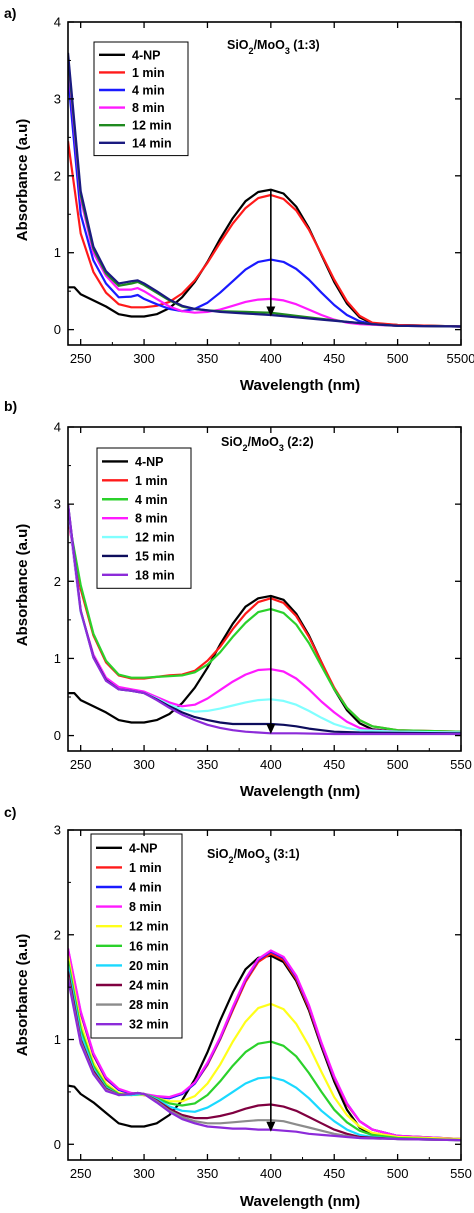  What do you see at coordinates (152, 143) in the screenshot?
I see `legend-label: 14 min` at bounding box center [152, 143].